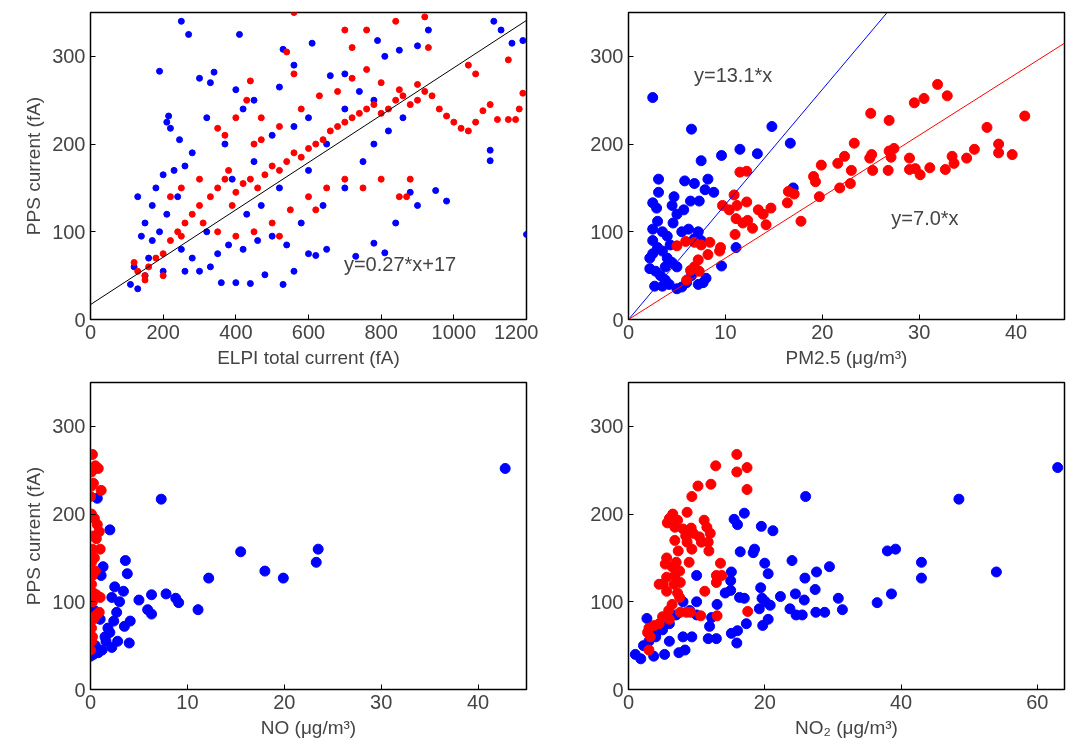 This screenshot has width=1084, height=745. I want to click on x-tick-label: 200, so click(163, 331).